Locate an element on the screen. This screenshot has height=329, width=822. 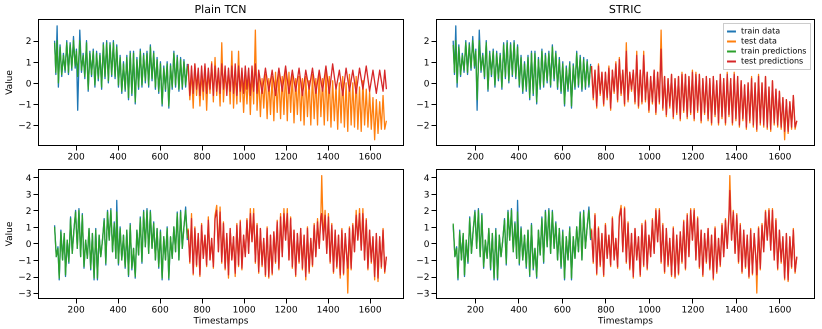
legend-label: train data is located at coordinates (760, 31).